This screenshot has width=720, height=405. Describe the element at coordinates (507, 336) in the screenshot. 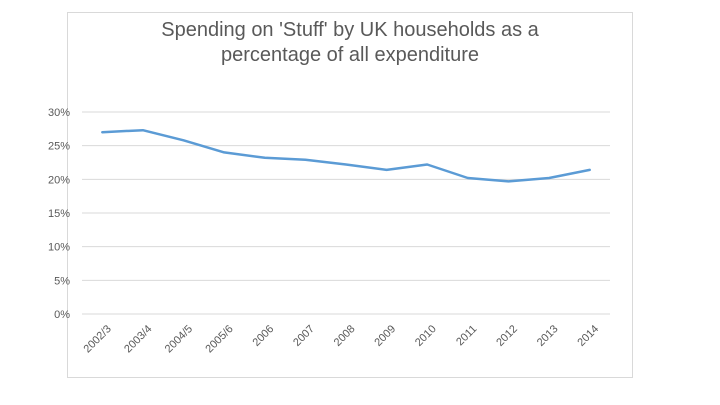

I see `x-tick-label: 2012` at that location.